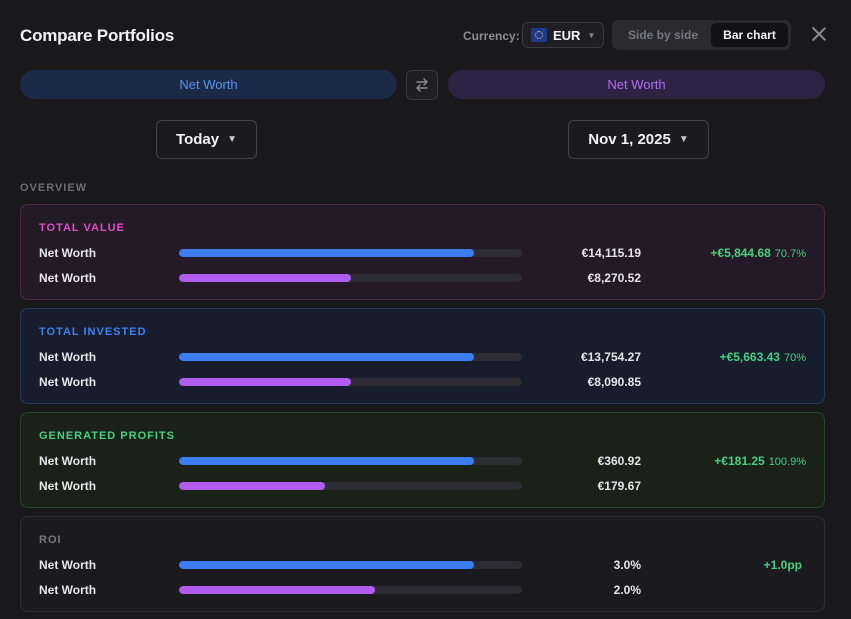  I want to click on comparison-row: Net Worth €14,115.19 +€5,844.68 70.7%, so click(422, 253).